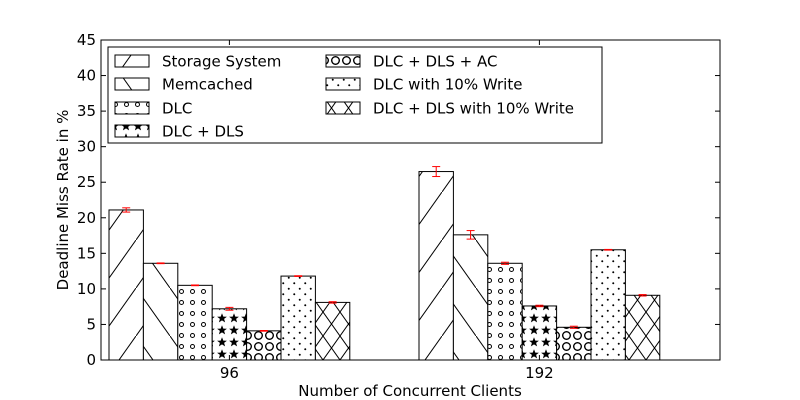  I want to click on y-tick-label: 35, so click(86, 111).